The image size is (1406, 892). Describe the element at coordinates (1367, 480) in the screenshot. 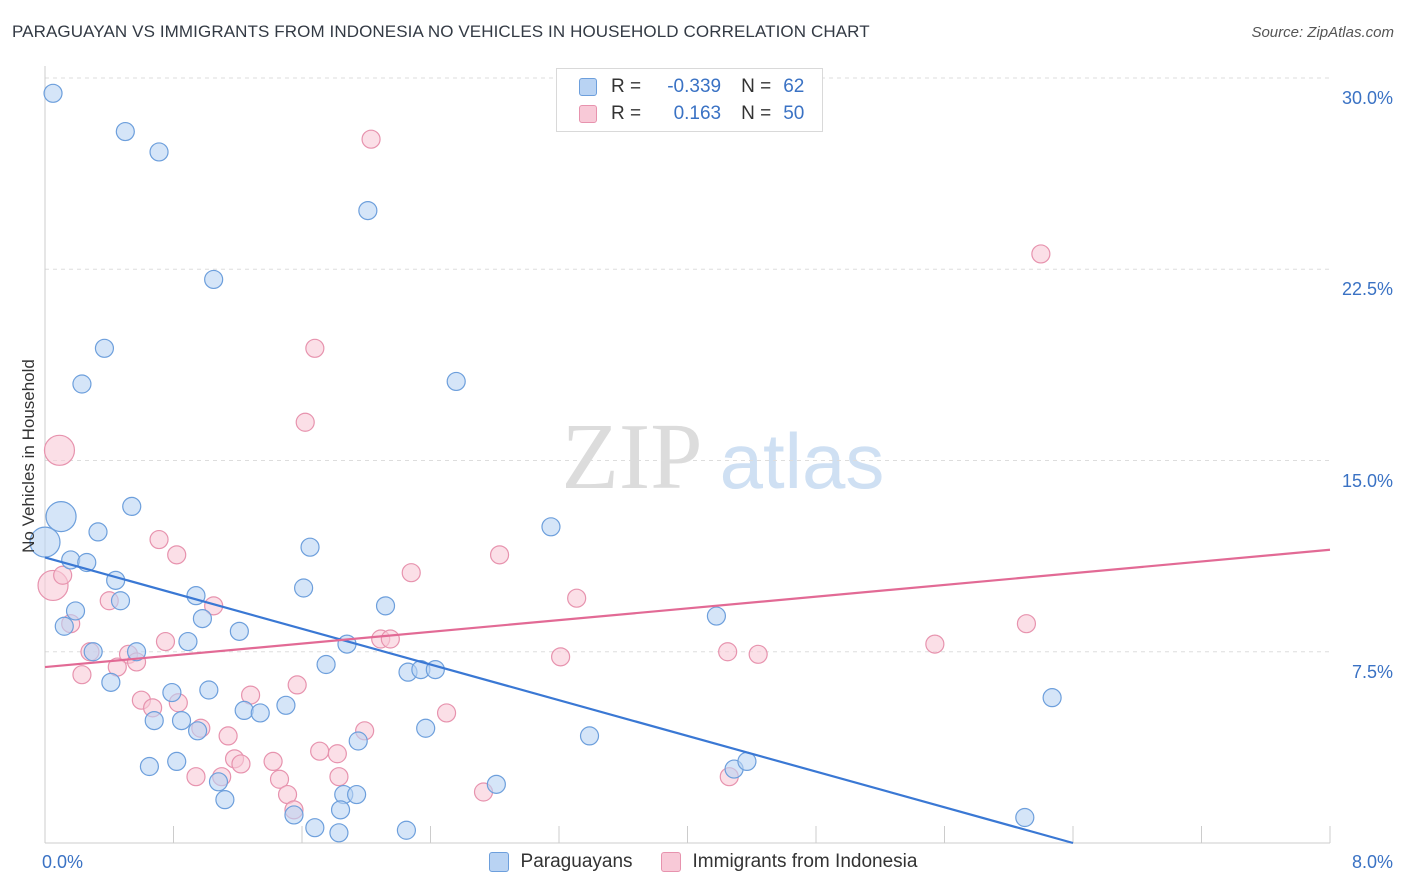

I see `y-tick-label: 15.0%` at that location.